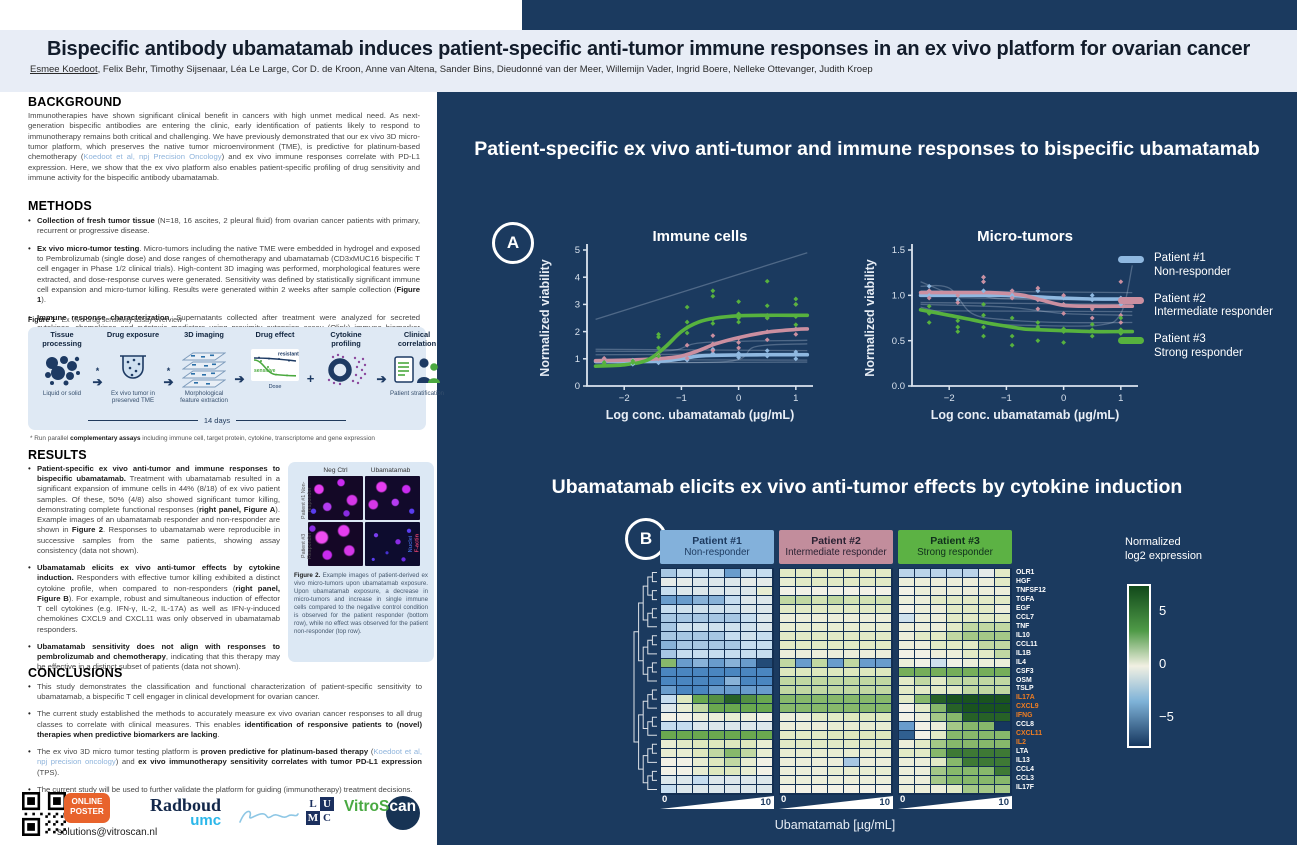  Describe the element at coordinates (229, 757) in the screenshot. I see `reference-link: Koedoot et al, npj precision oncology` at that location.